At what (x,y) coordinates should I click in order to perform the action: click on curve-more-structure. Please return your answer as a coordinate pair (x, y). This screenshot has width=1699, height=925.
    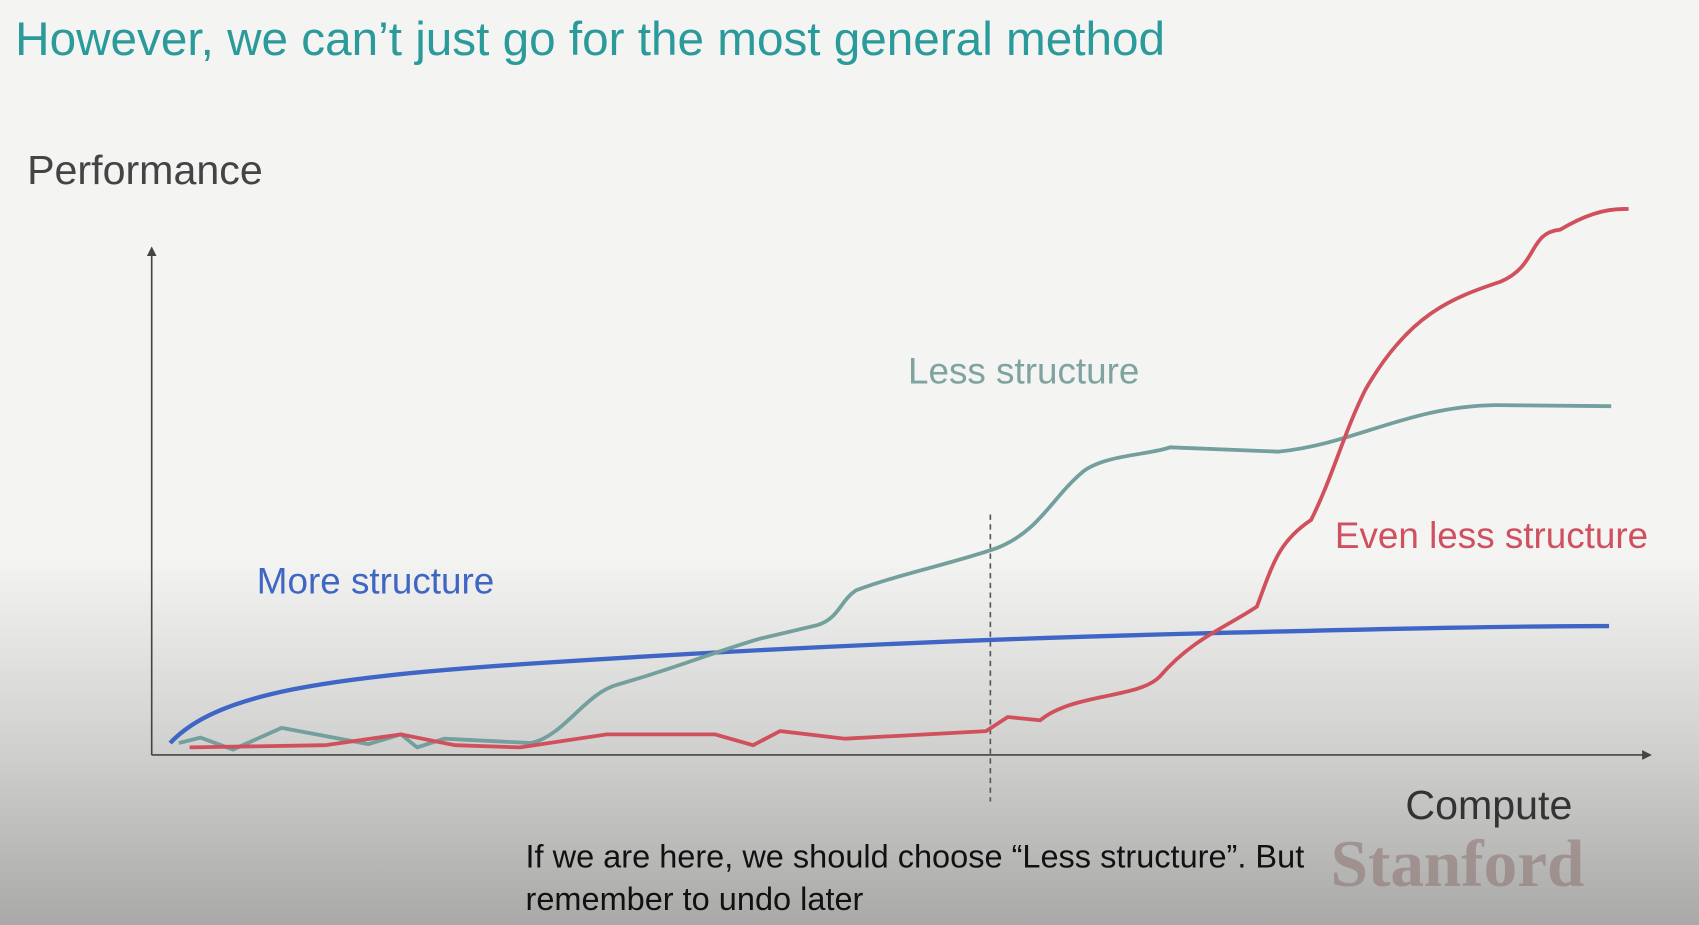
    Looking at the image, I should click on (889, 684).